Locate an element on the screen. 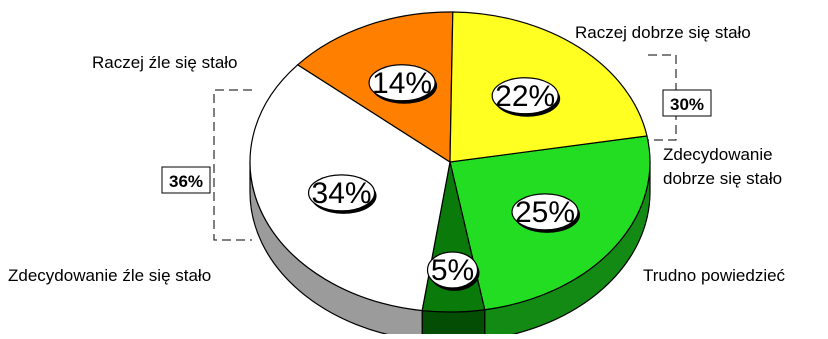 The height and width of the screenshot is (339, 828). slice-percent-label: 25% is located at coordinates (546, 213).